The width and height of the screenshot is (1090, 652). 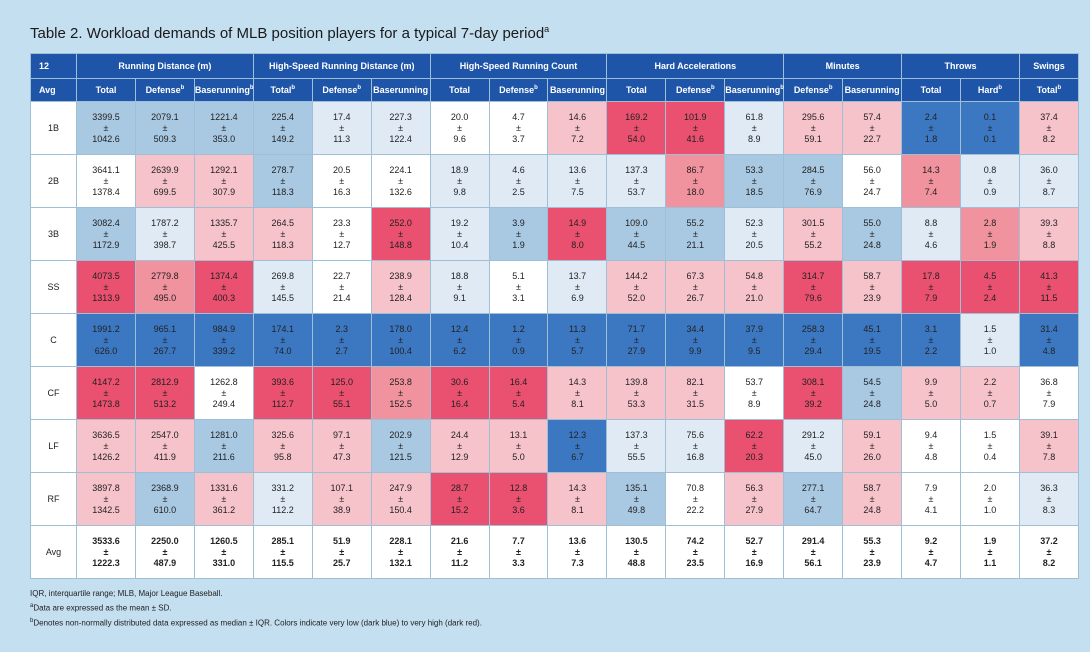 What do you see at coordinates (695, 350) in the screenshot?
I see `cell-spread: 9.9` at bounding box center [695, 350].